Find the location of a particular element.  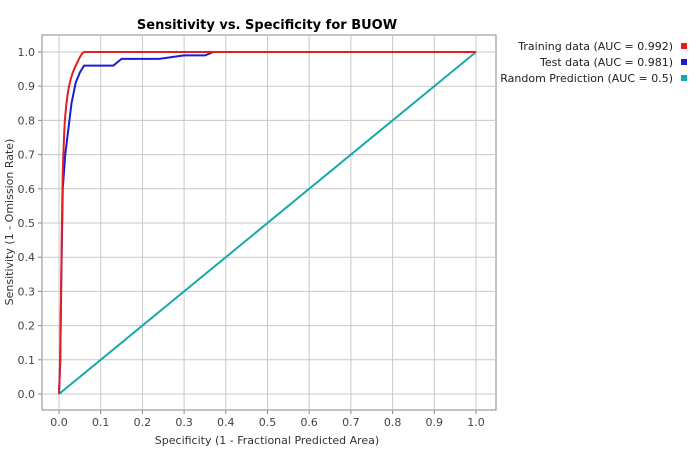

y-tick-label: 0.6 is located at coordinates (27, 189).